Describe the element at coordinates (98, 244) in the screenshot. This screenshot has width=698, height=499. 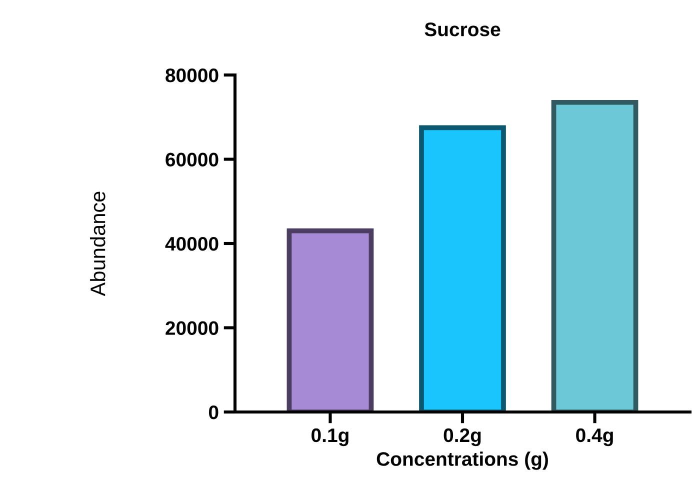
I see `y-axis-title: Abundance` at that location.